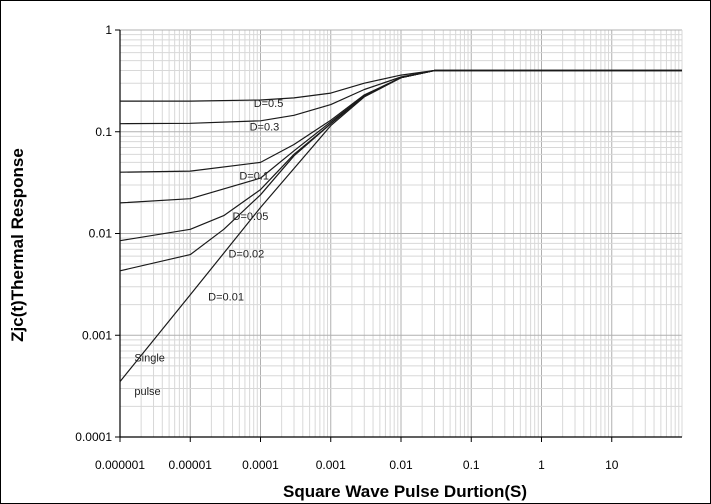 This screenshot has width=711, height=504. Describe the element at coordinates (191, 465) in the screenshot. I see `x-tick-label: 0.00001` at that location.